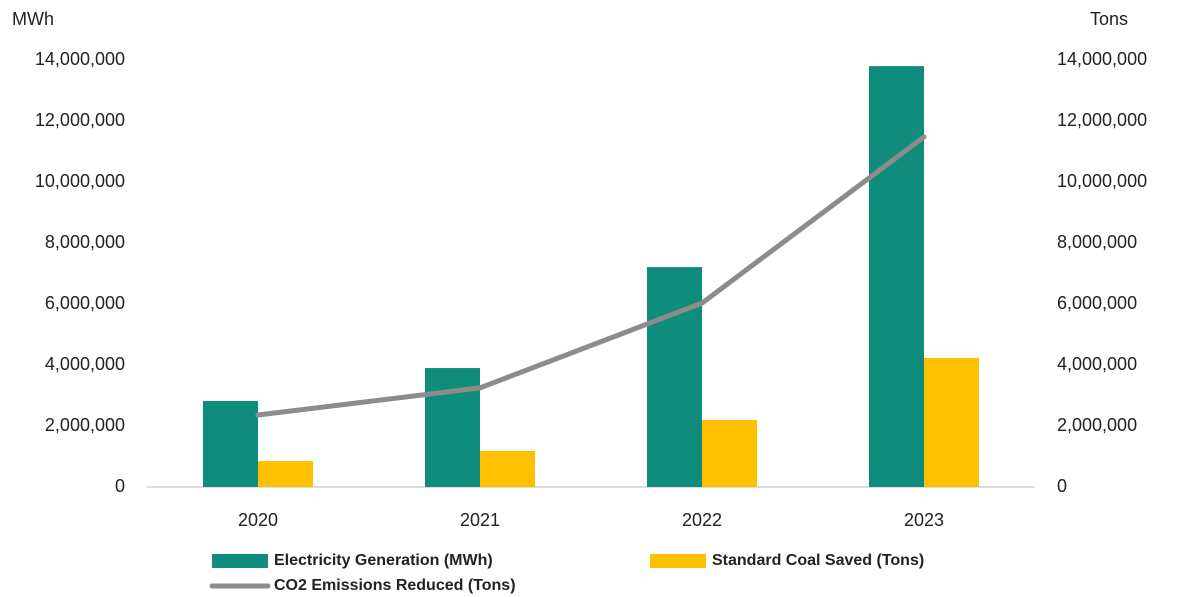 This screenshot has width=1182, height=597. Describe the element at coordinates (1109, 19) in the screenshot. I see `y2-axis-label: Tons` at that location.